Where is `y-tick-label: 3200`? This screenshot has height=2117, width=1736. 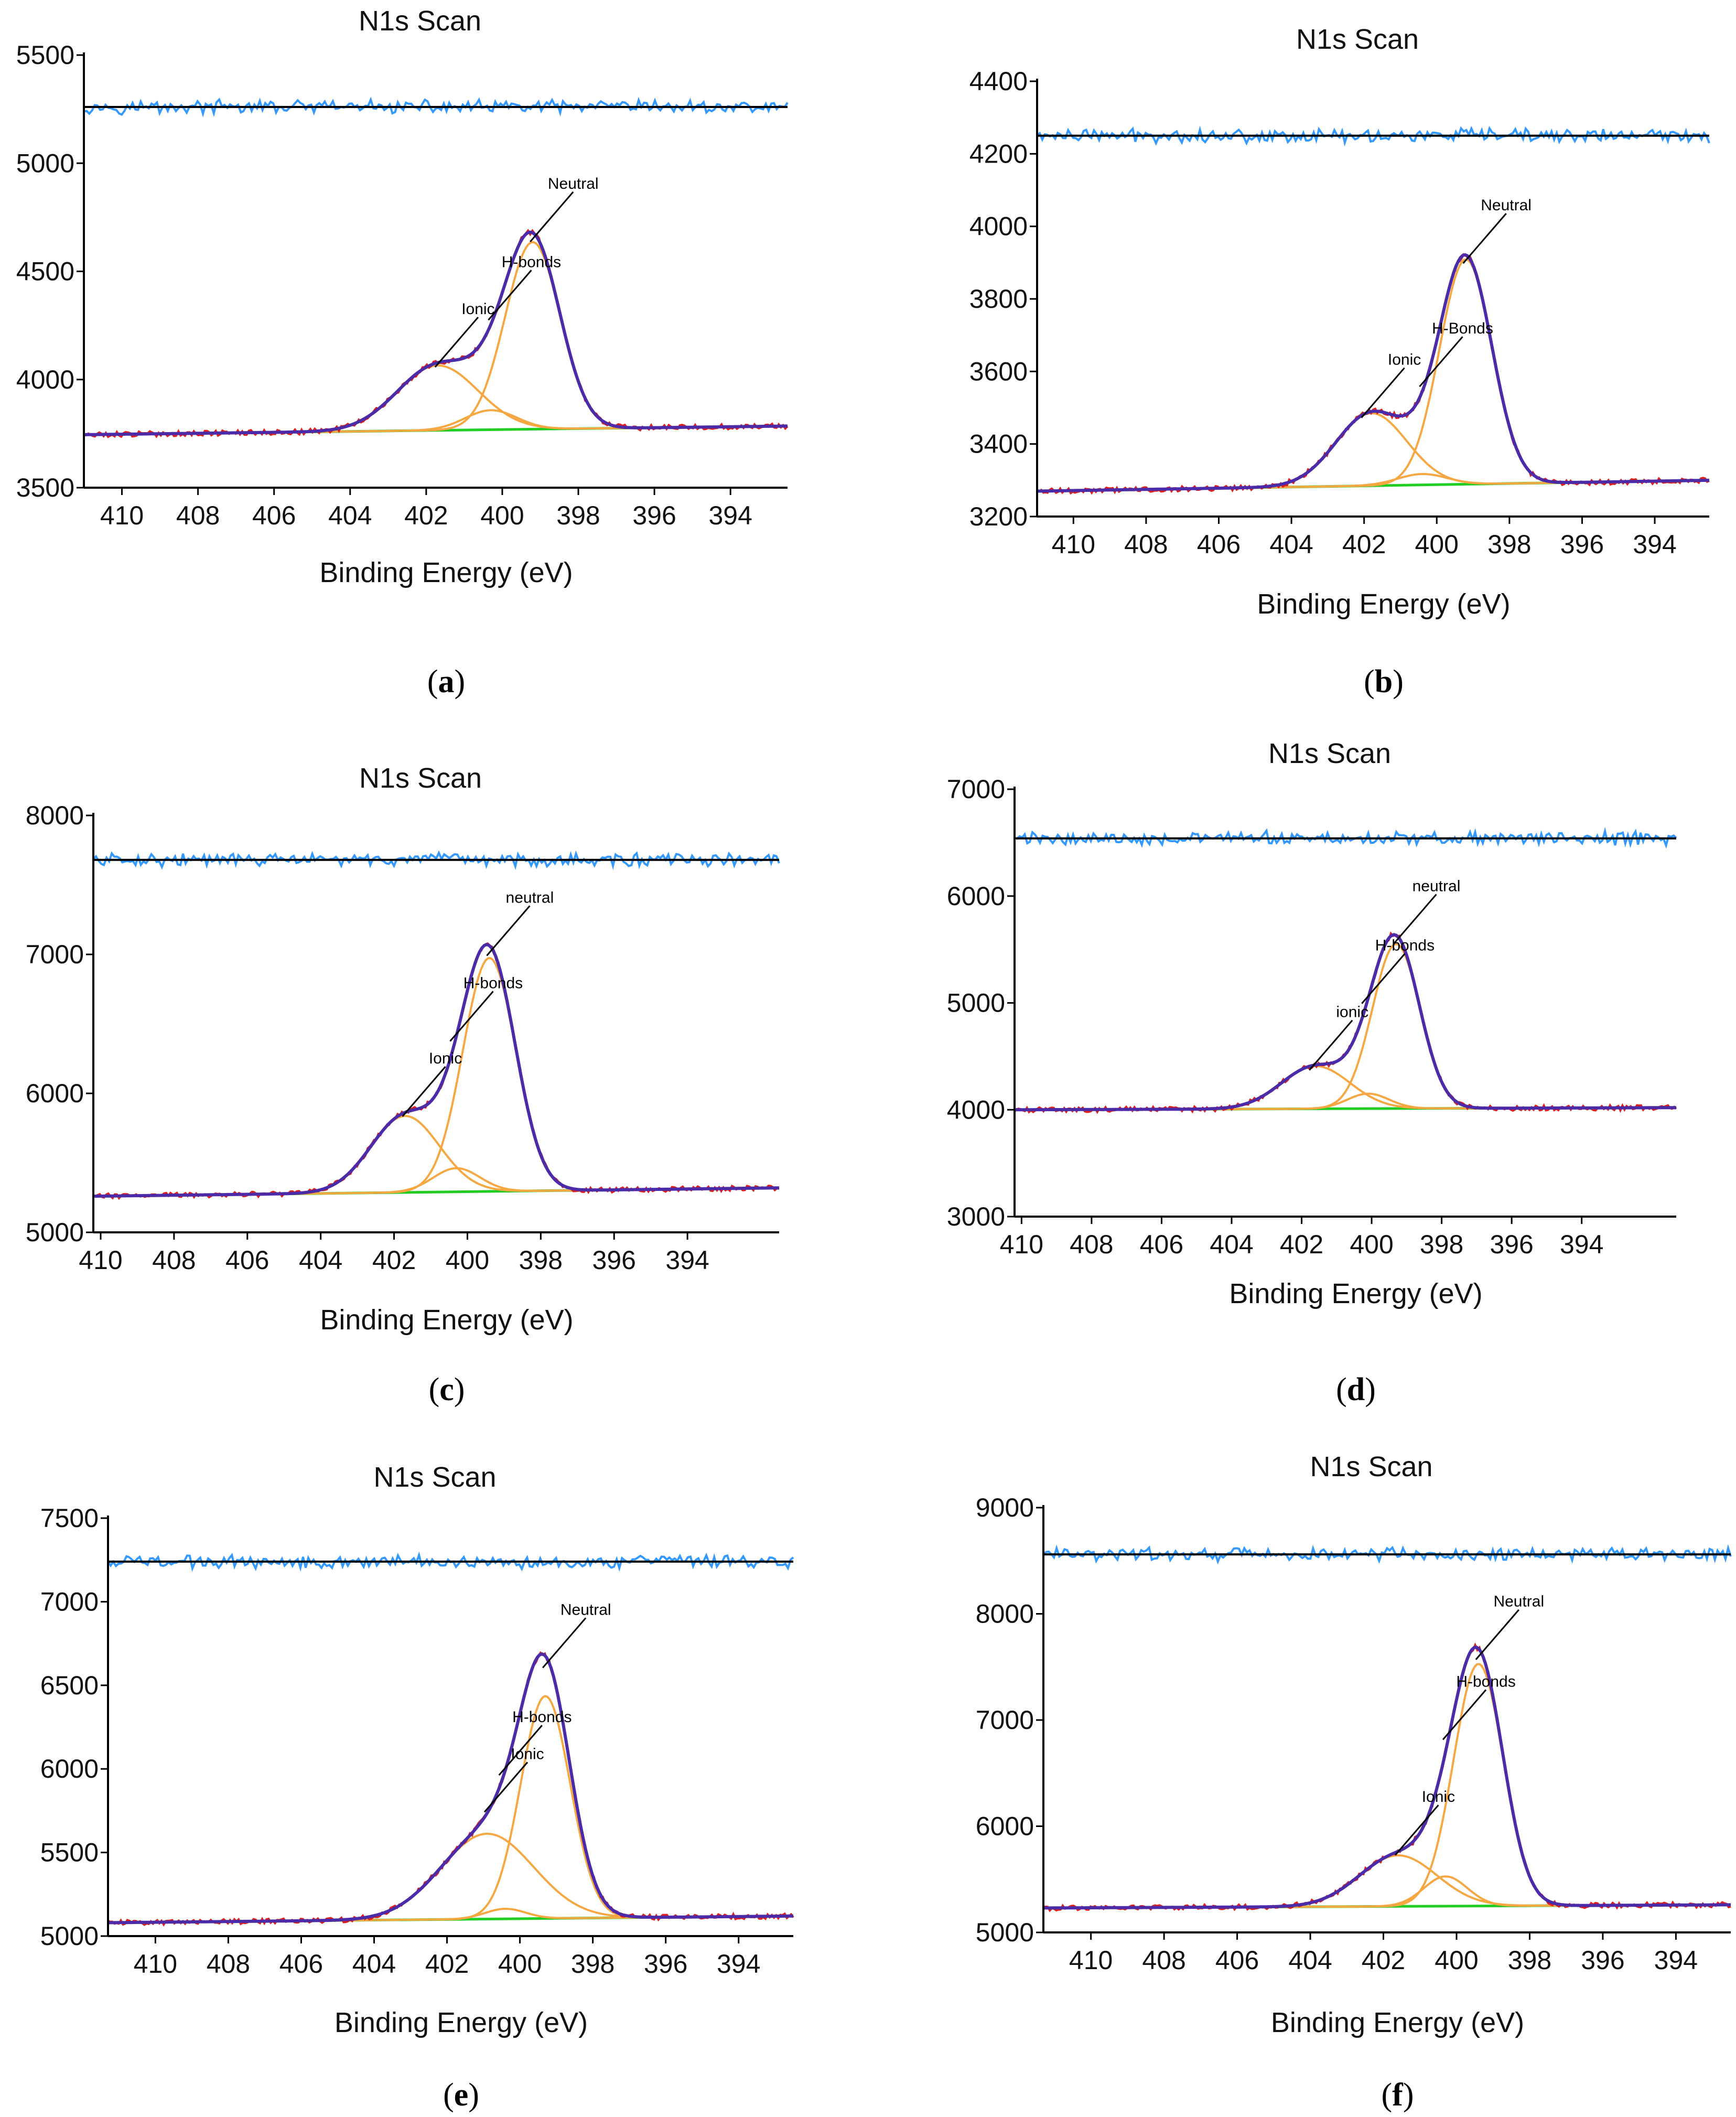 y-tick-label: 3200 is located at coordinates (999, 516).